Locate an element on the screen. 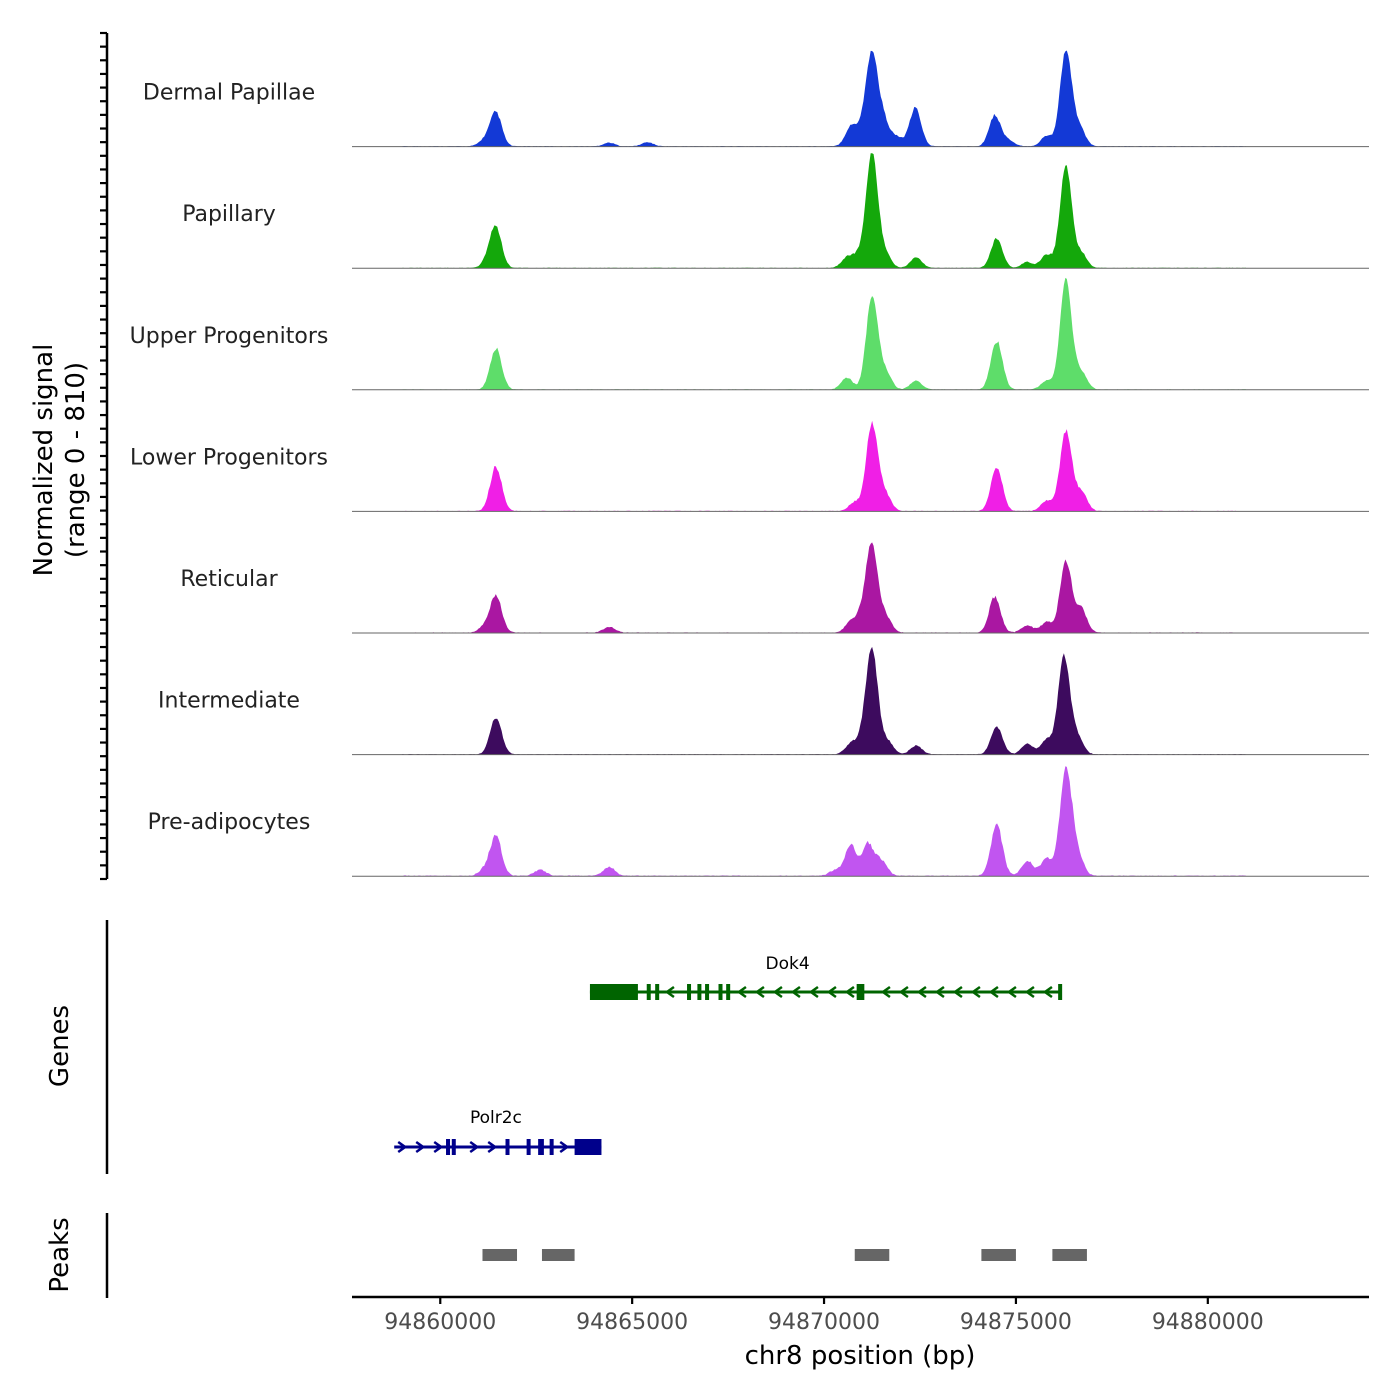  track-label: Lower Progenitors is located at coordinates (229, 457).